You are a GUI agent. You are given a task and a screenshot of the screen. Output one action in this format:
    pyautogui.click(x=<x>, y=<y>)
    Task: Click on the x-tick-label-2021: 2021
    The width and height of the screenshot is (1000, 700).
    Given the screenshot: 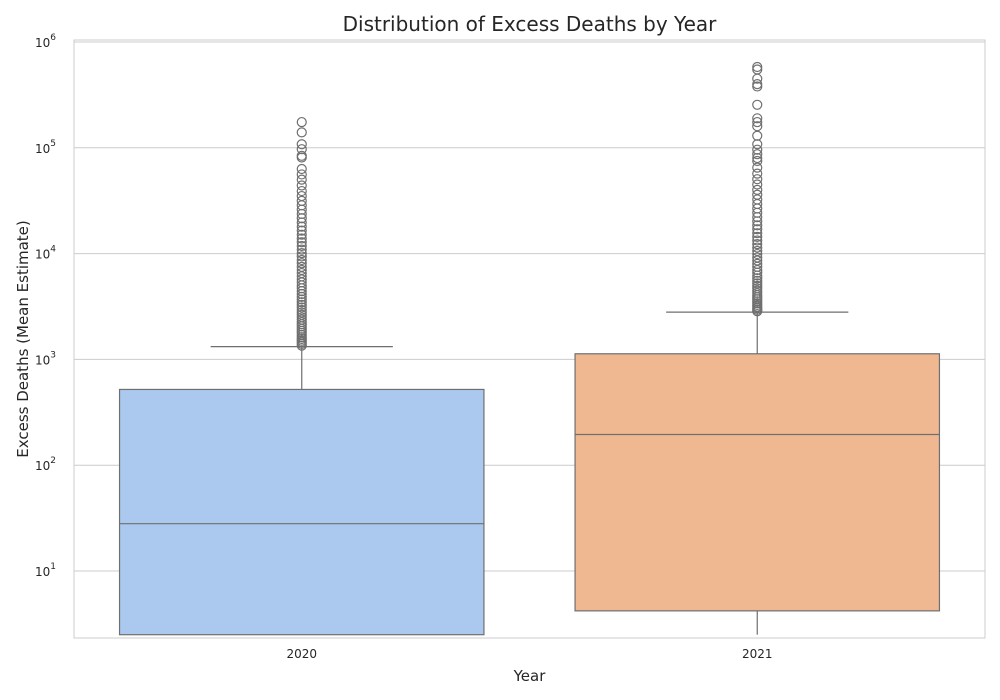 What is the action you would take?
    pyautogui.click(x=757, y=654)
    